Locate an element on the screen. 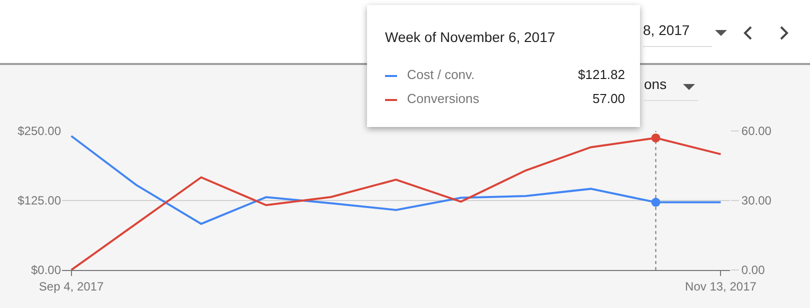 This screenshot has height=308, width=810. text: ons is located at coordinates (671, 88).